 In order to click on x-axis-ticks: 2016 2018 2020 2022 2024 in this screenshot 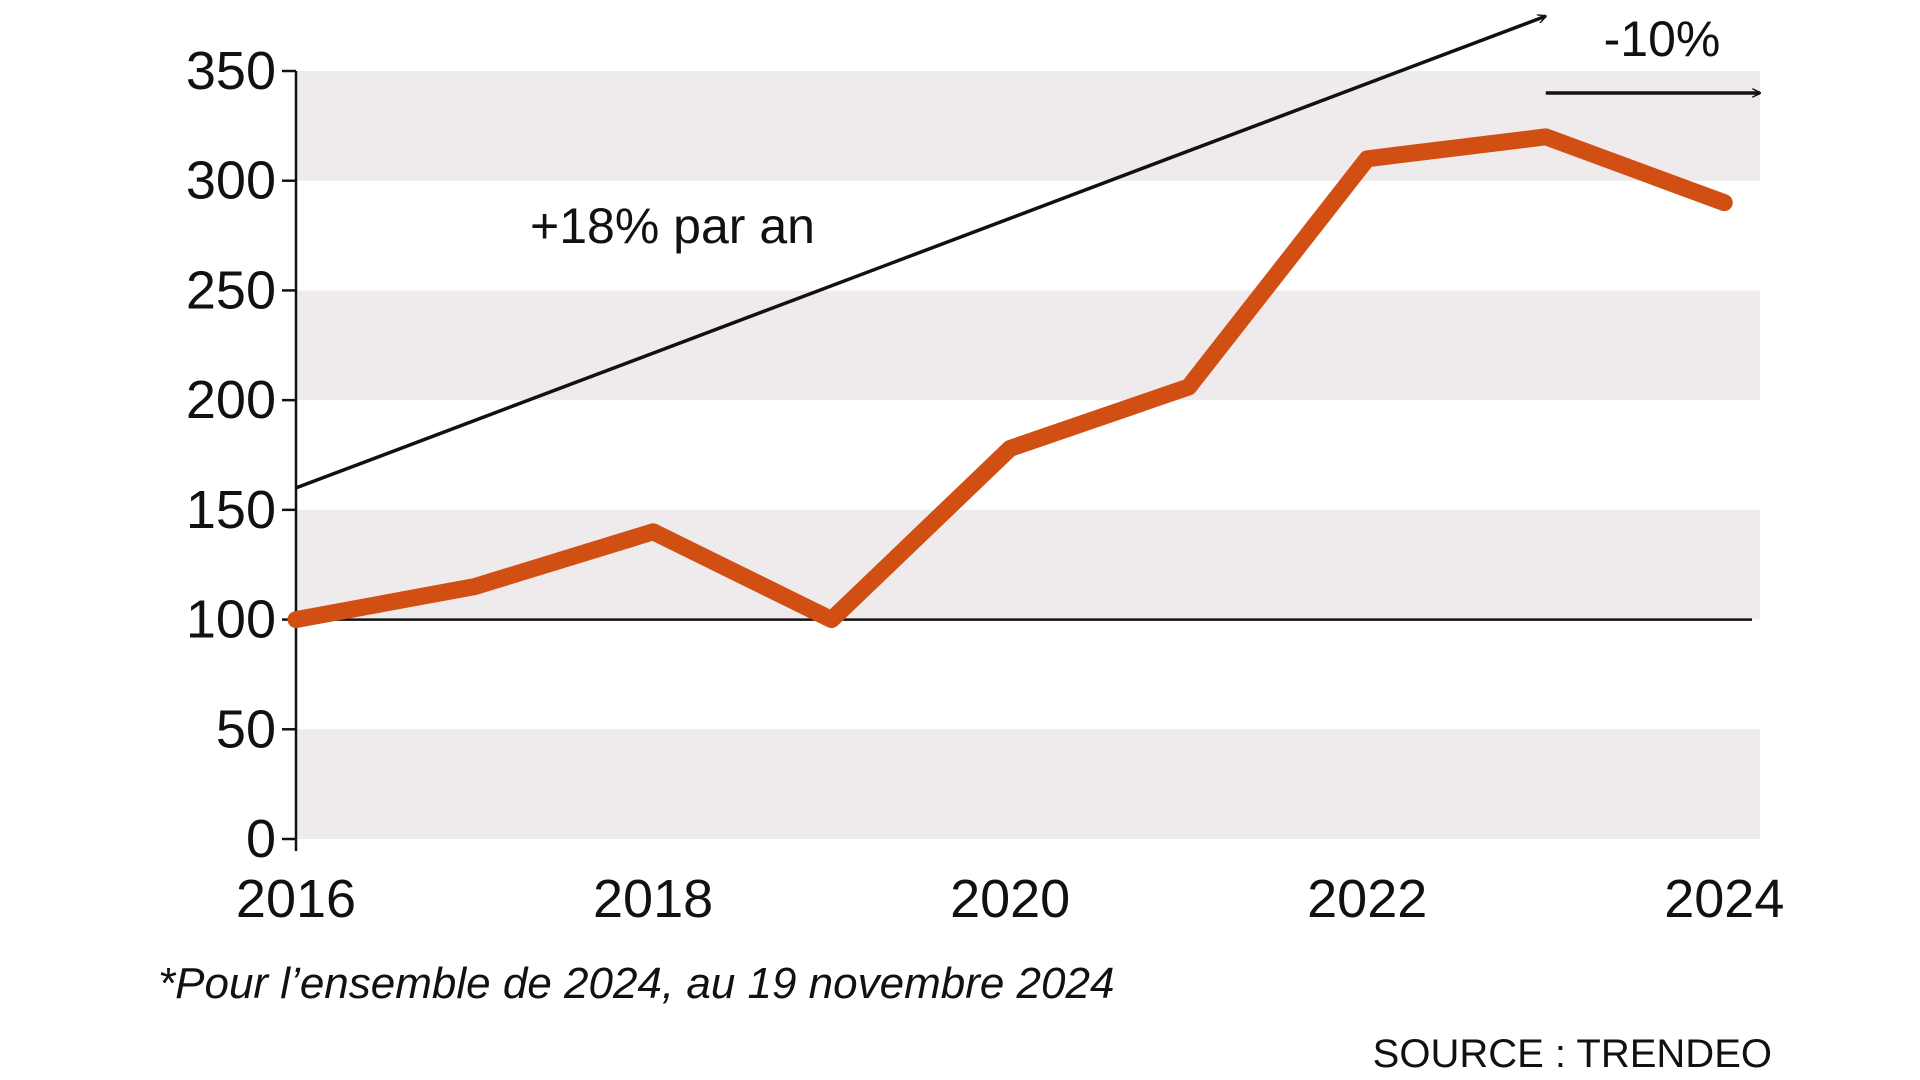, I will do `click(1010, 899)`.